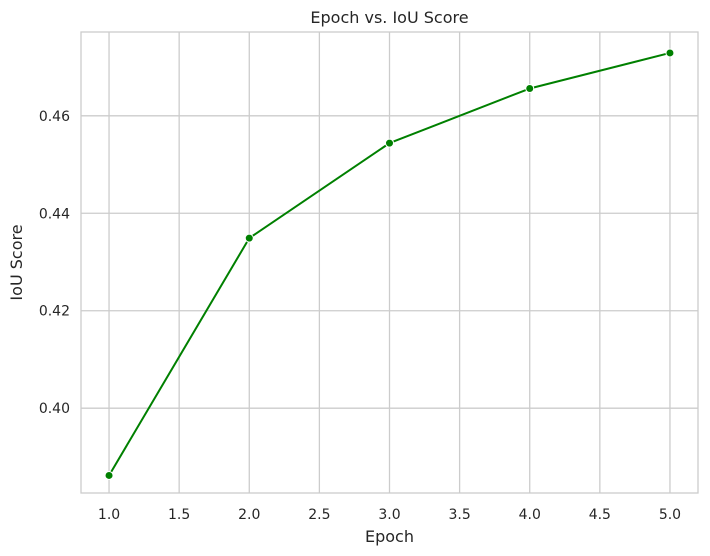 This screenshot has height=556, width=710. I want to click on chart-title: Epoch vs. IoU Score, so click(389, 17).